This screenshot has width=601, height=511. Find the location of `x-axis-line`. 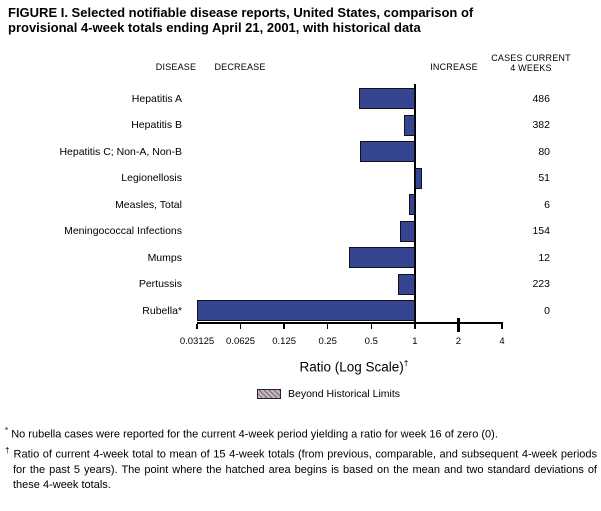

x-axis-line is located at coordinates (350, 323).